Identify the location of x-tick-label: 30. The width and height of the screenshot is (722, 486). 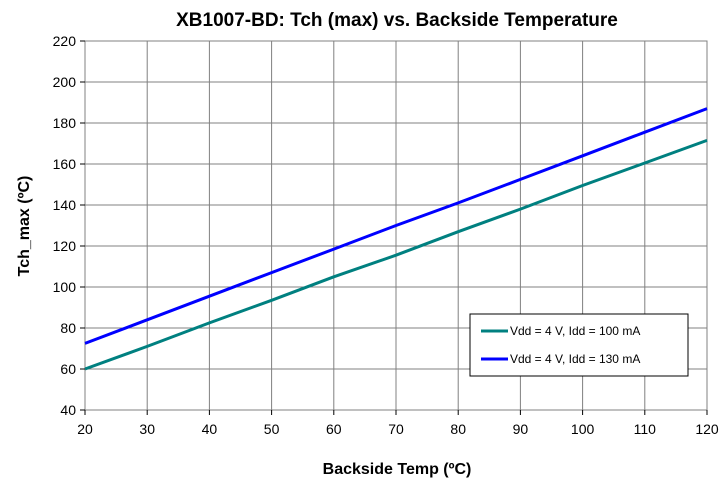
(147, 429).